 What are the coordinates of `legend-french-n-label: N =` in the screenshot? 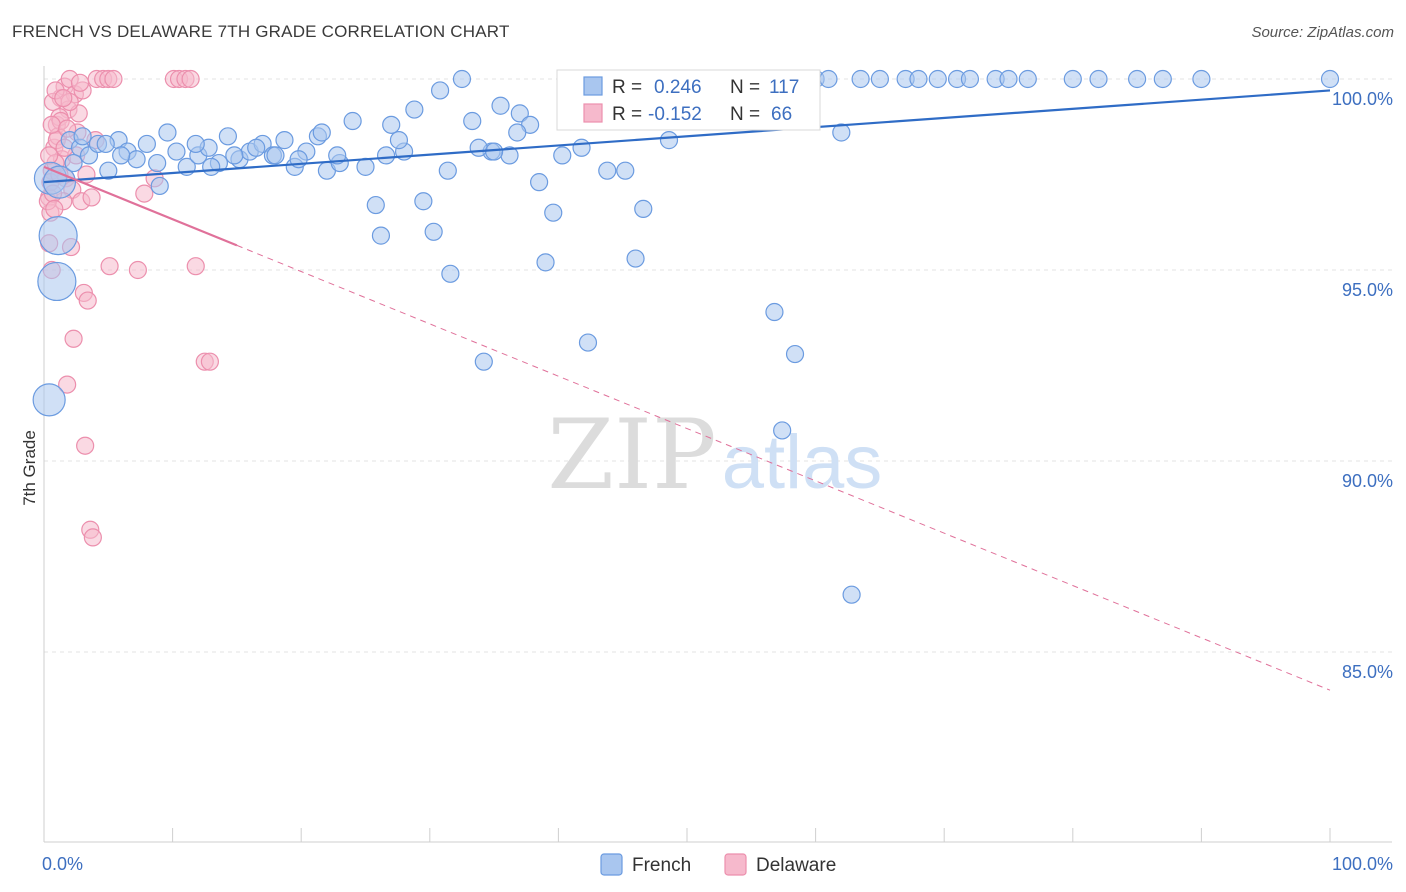 It's located at (745, 87).